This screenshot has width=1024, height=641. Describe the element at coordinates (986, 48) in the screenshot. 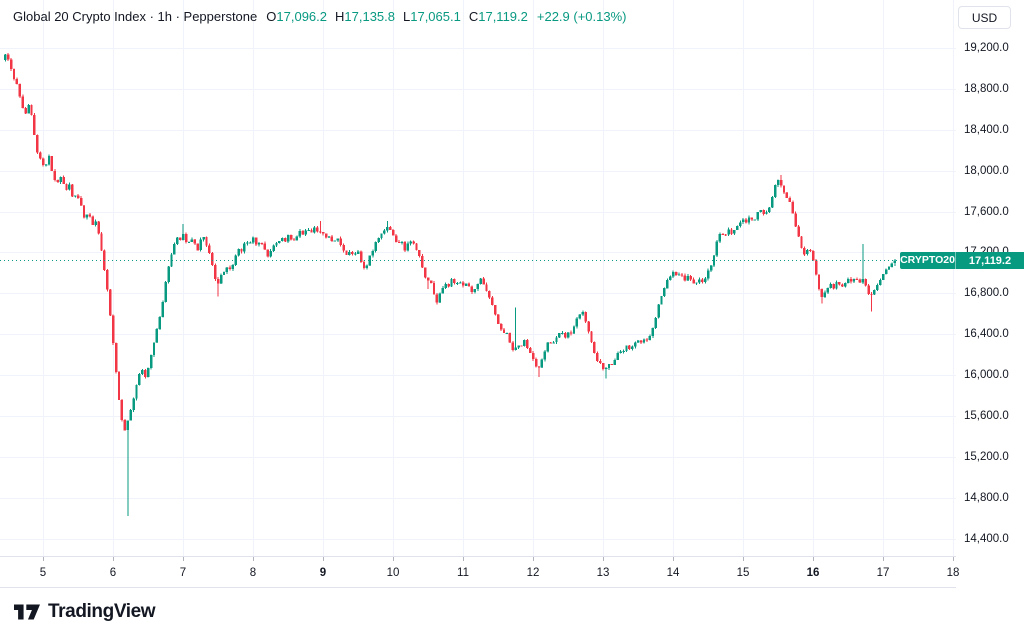

I see `price-axis-label: 19,200.0` at that location.